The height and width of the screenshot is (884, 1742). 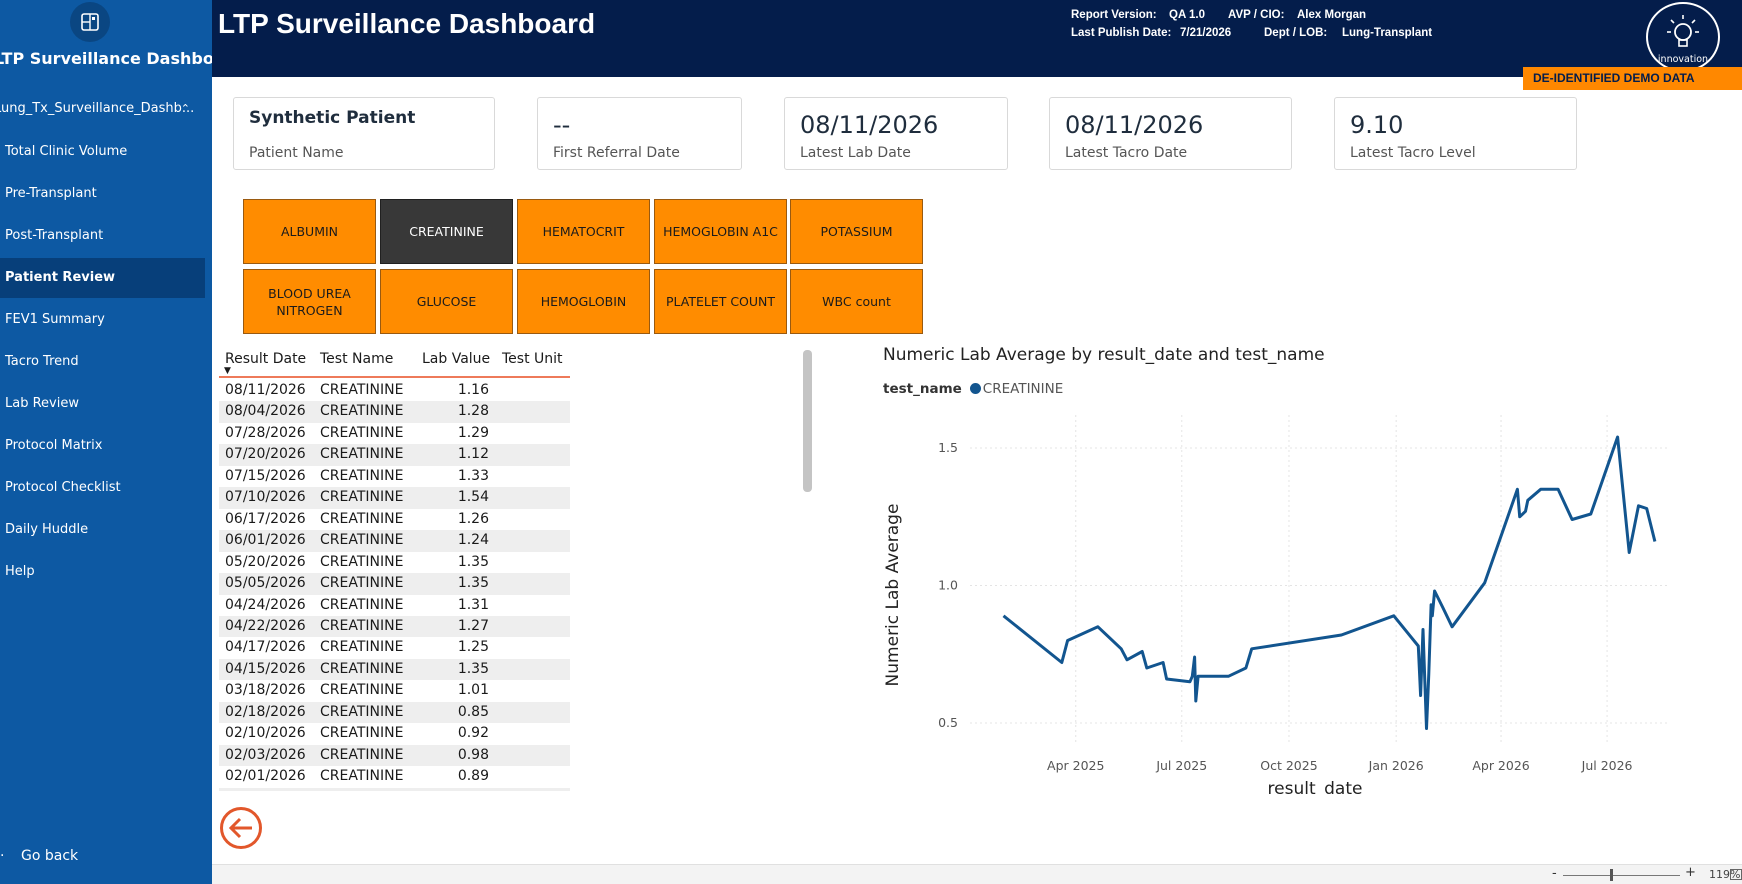 I want to click on sidebar-item-protocol-checklist: Protocol Checklist, so click(x=63, y=487).